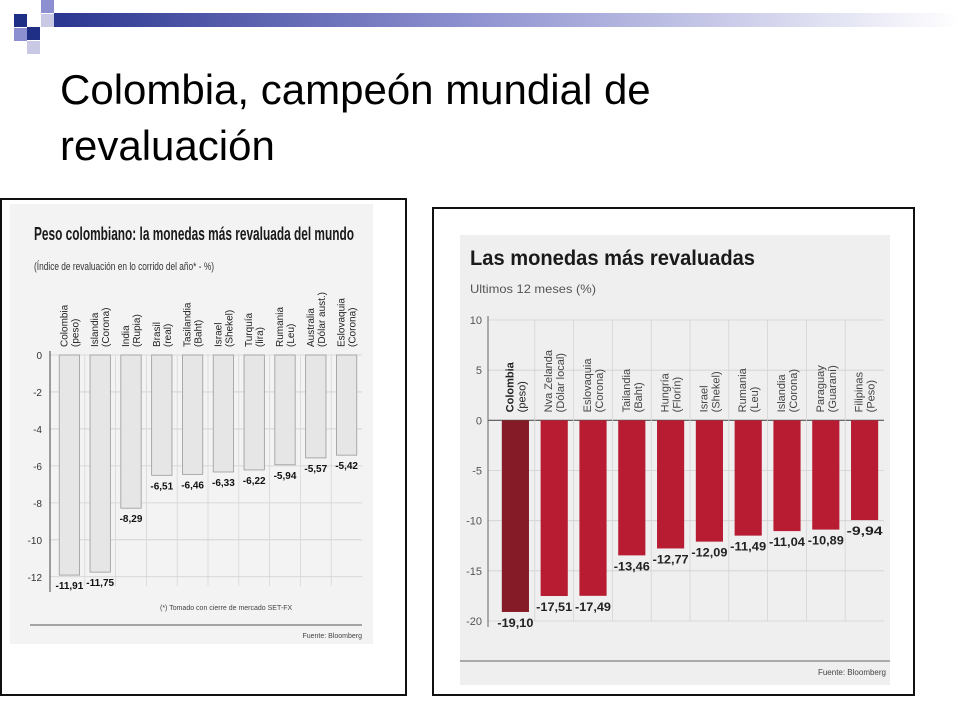 This screenshot has height=720, width=960. I want to click on category-label: Paraguay (Guaraní), so click(827, 389).